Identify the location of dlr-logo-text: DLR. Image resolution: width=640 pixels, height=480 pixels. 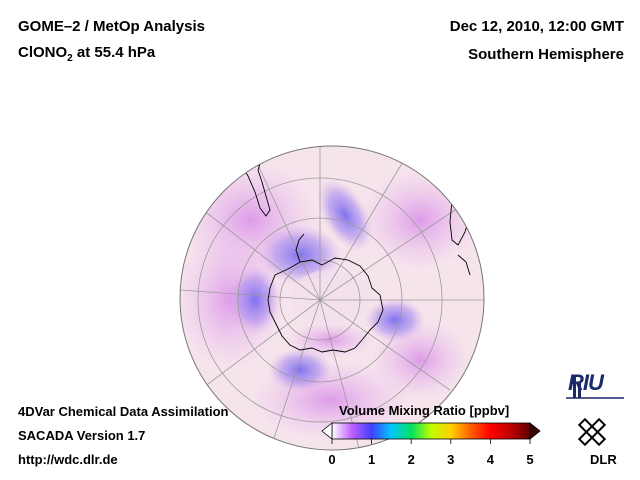
(603, 459).